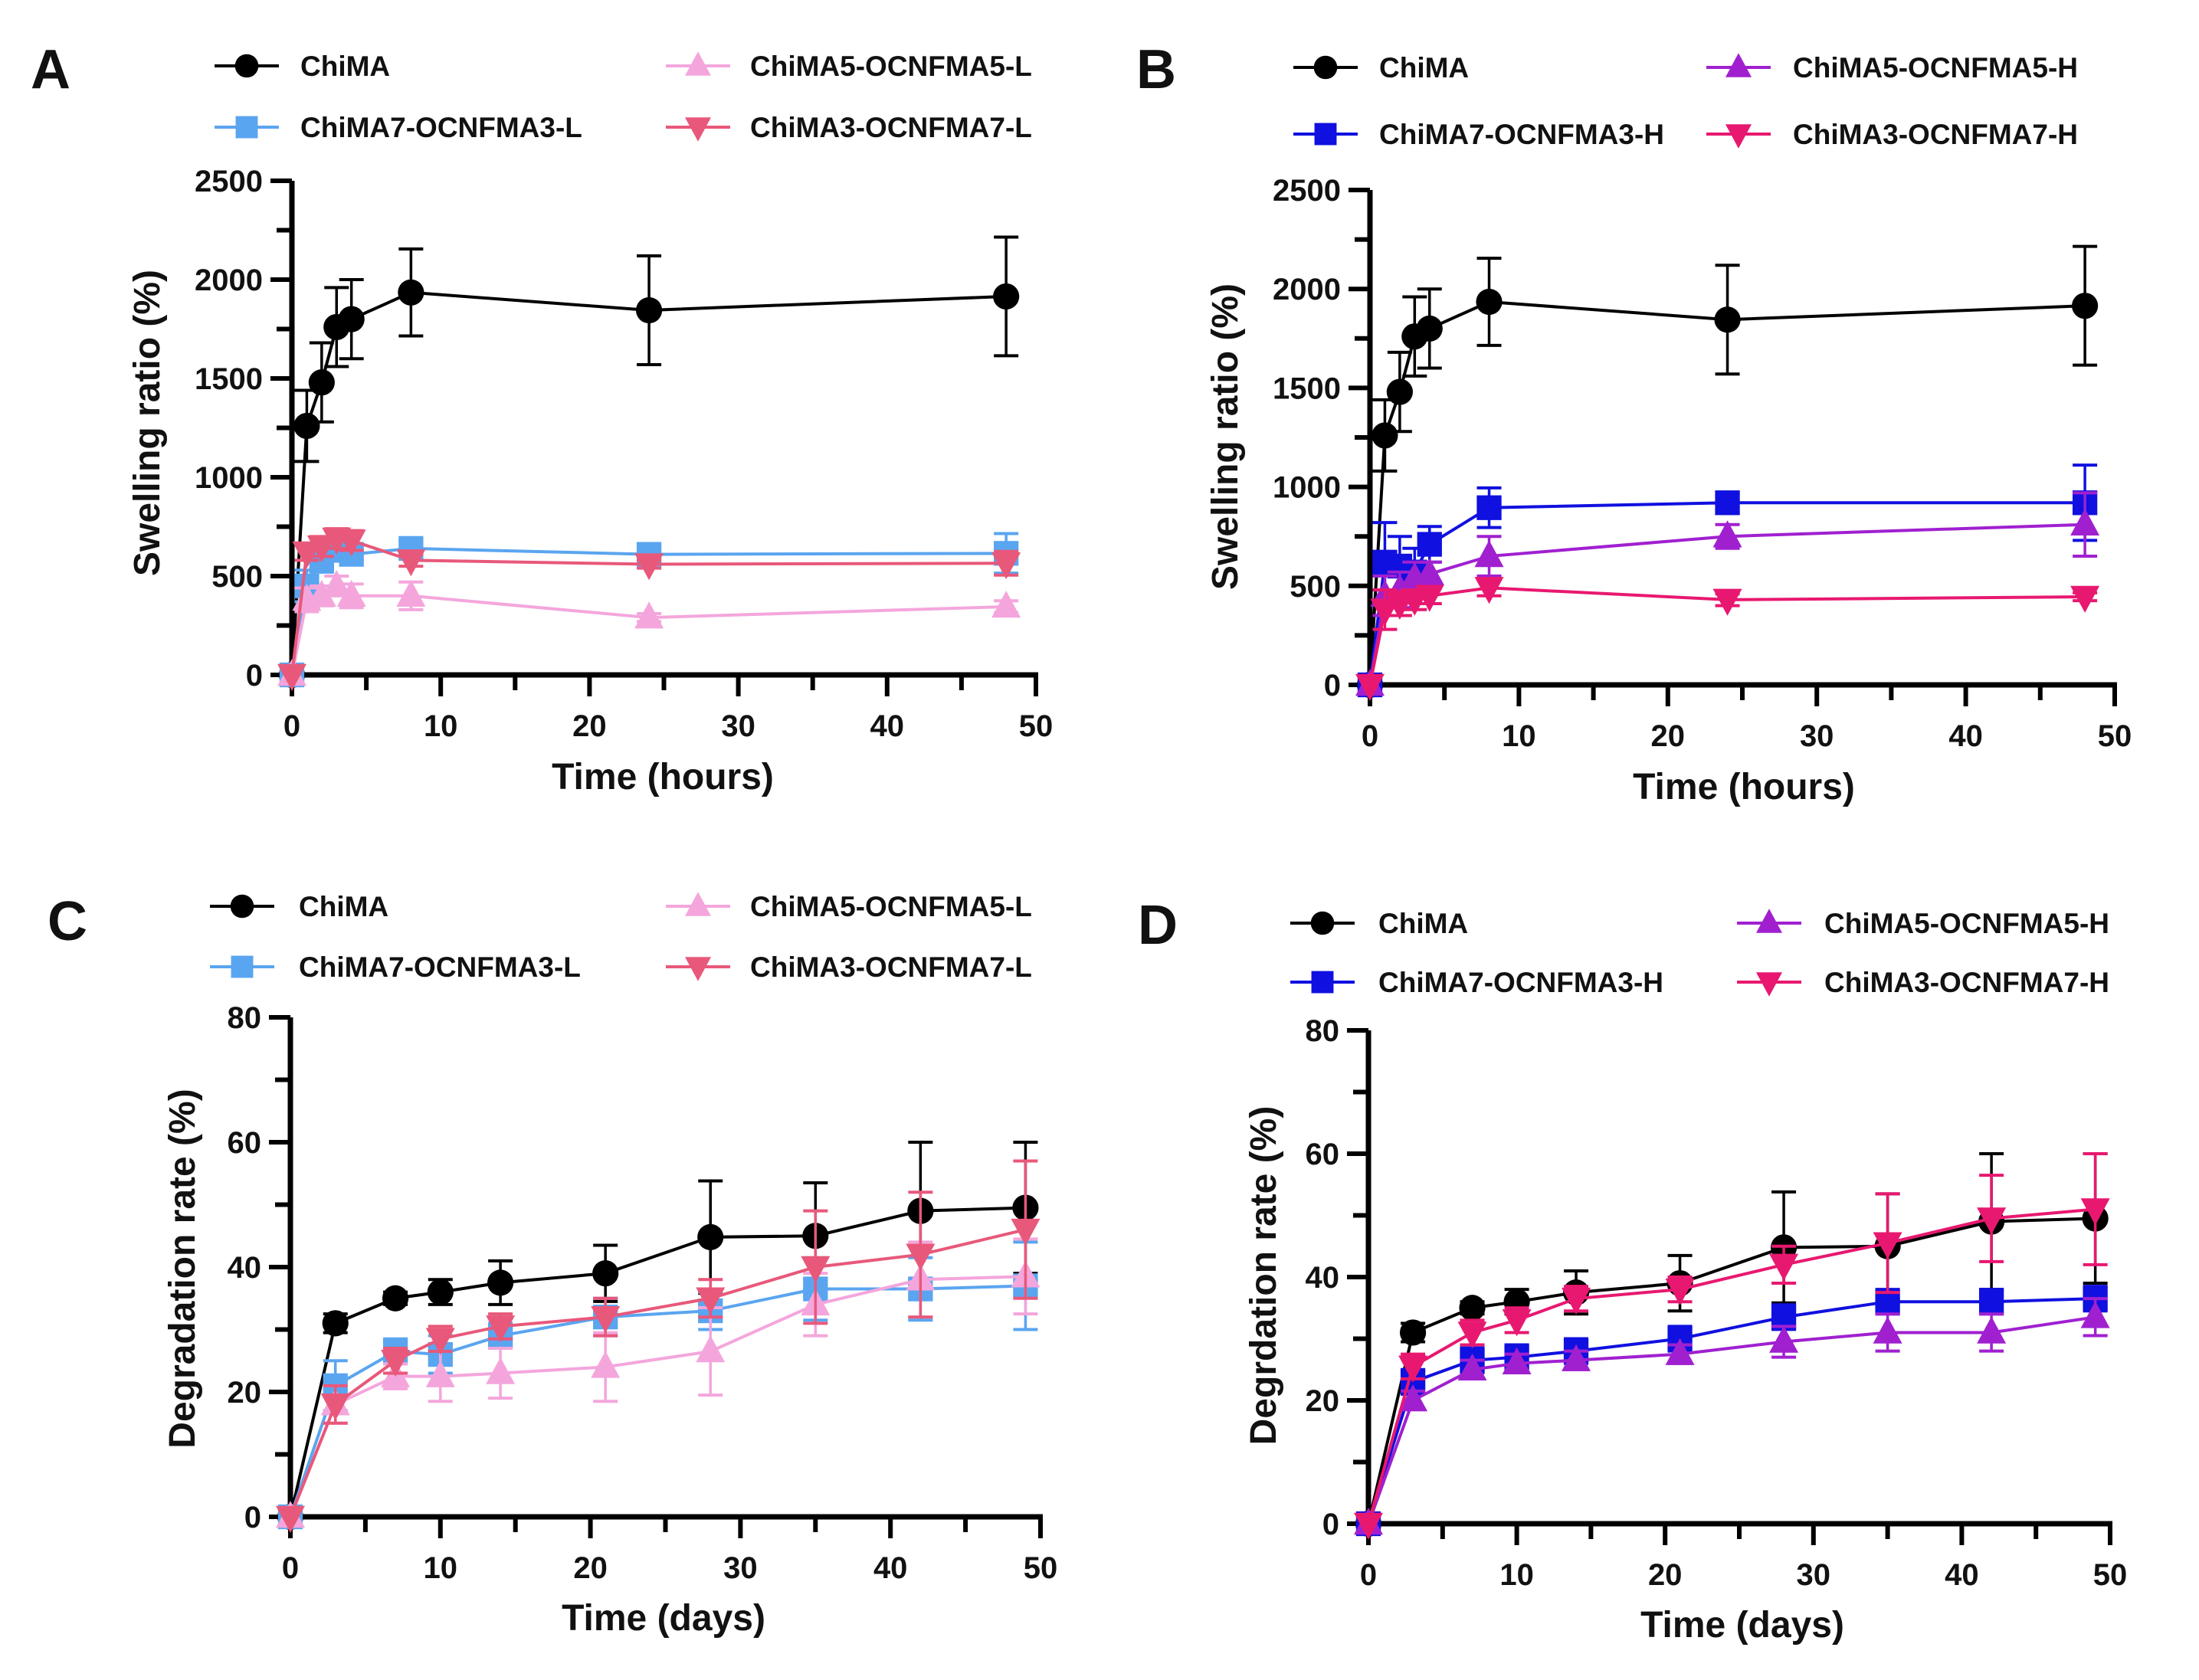 This screenshot has height=1680, width=2199. Describe the element at coordinates (1307, 388) in the screenshot. I see `y-tick-label: 1500` at that location.